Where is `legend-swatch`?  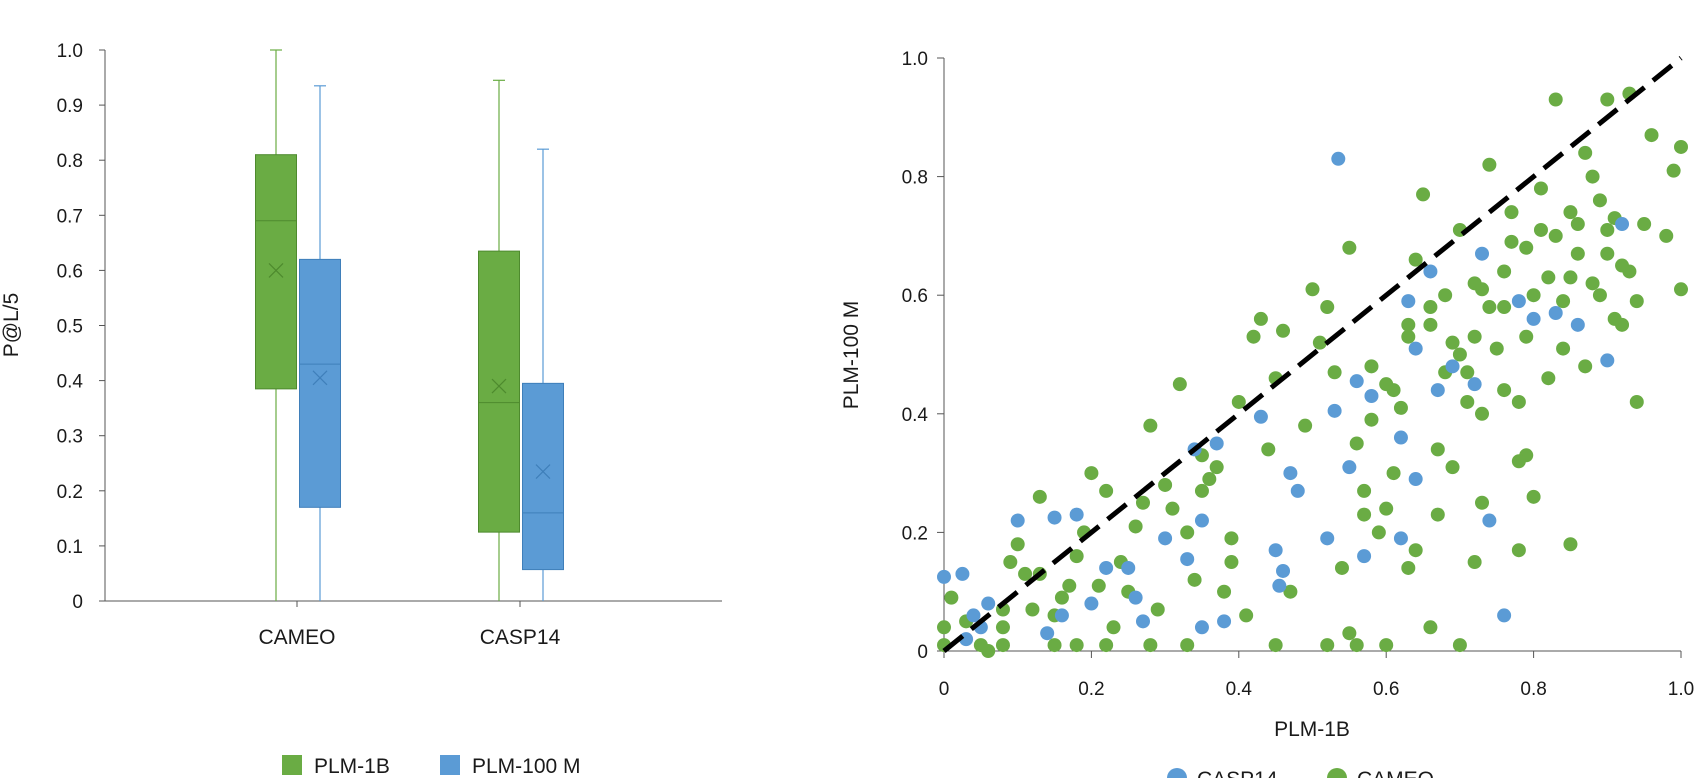
legend-swatch is located at coordinates (292, 765).